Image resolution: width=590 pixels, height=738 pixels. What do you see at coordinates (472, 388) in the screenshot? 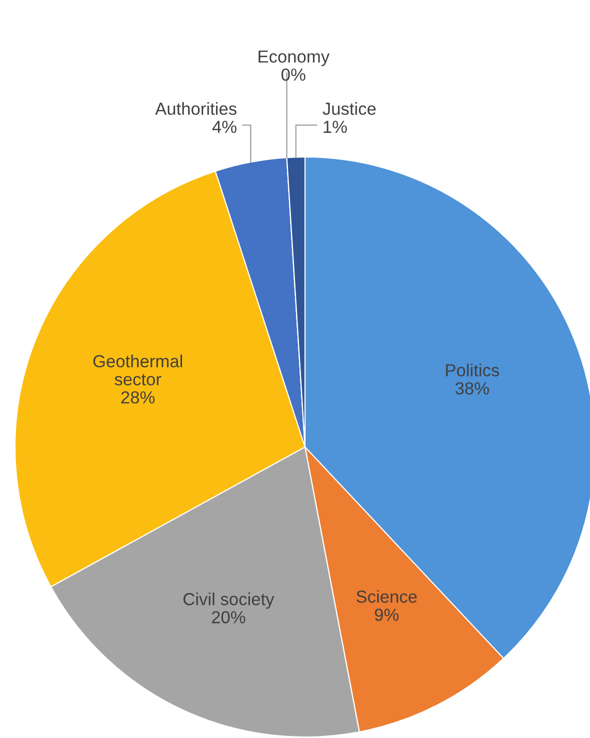
I see `data-label: 38%` at bounding box center [472, 388].